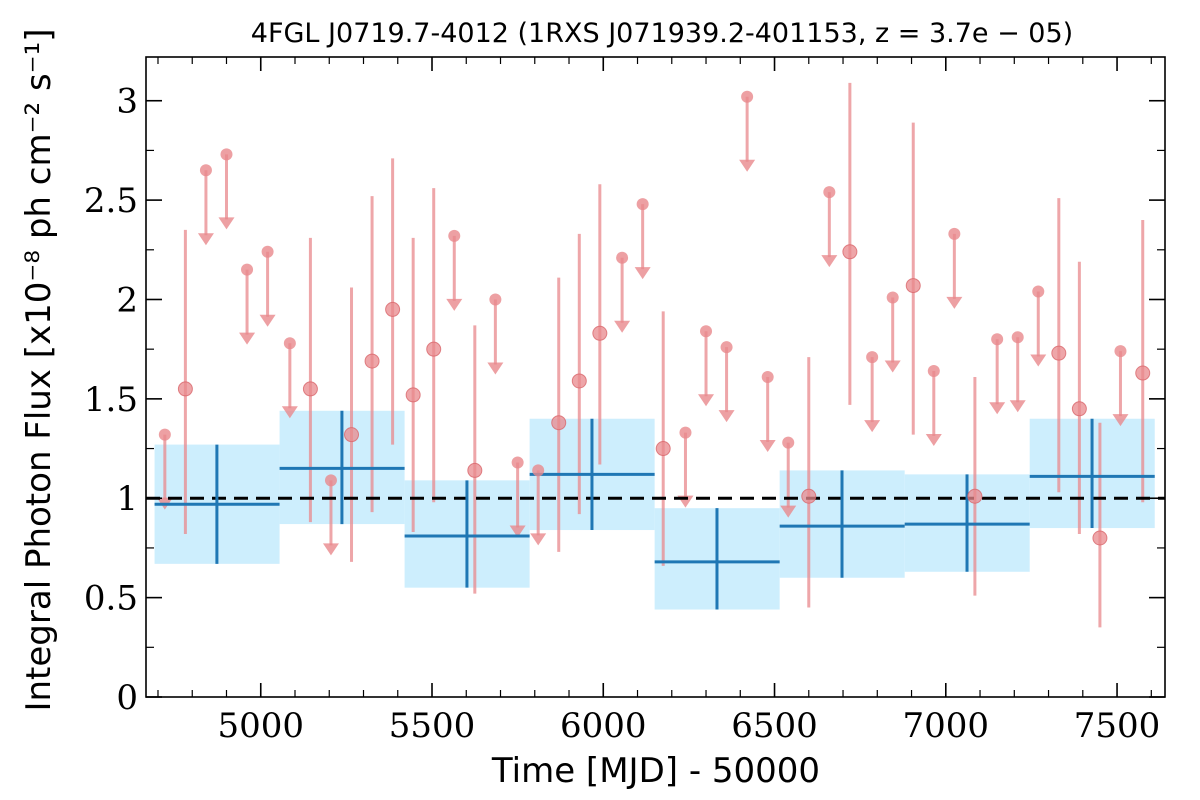  I want to click on y-tick-label-6: 3, so click(127, 102).